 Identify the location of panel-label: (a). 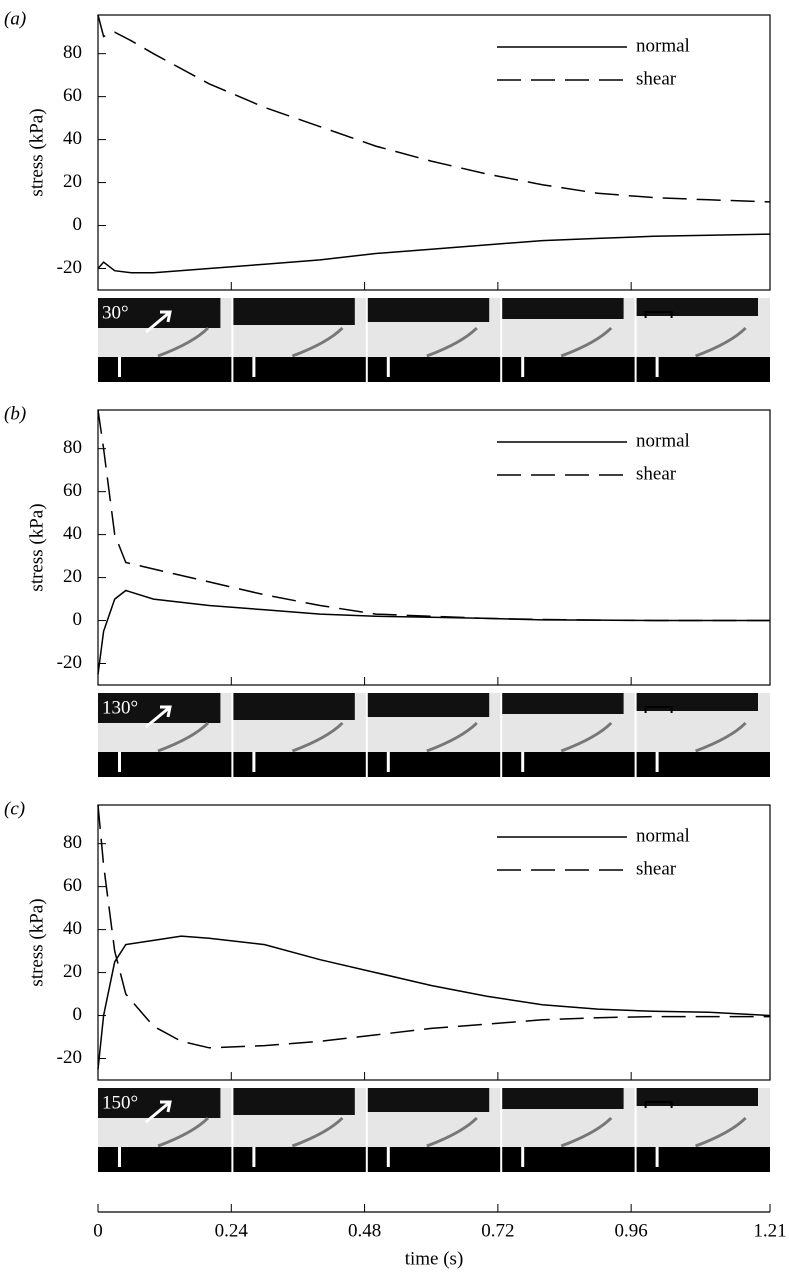
(15, 18).